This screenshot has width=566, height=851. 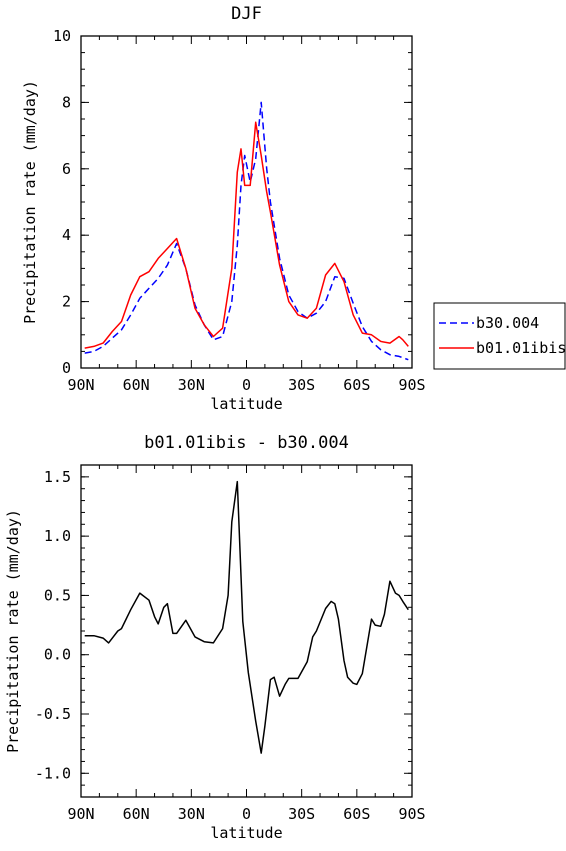 I want to click on chart-title: DJF, so click(x=246, y=14).